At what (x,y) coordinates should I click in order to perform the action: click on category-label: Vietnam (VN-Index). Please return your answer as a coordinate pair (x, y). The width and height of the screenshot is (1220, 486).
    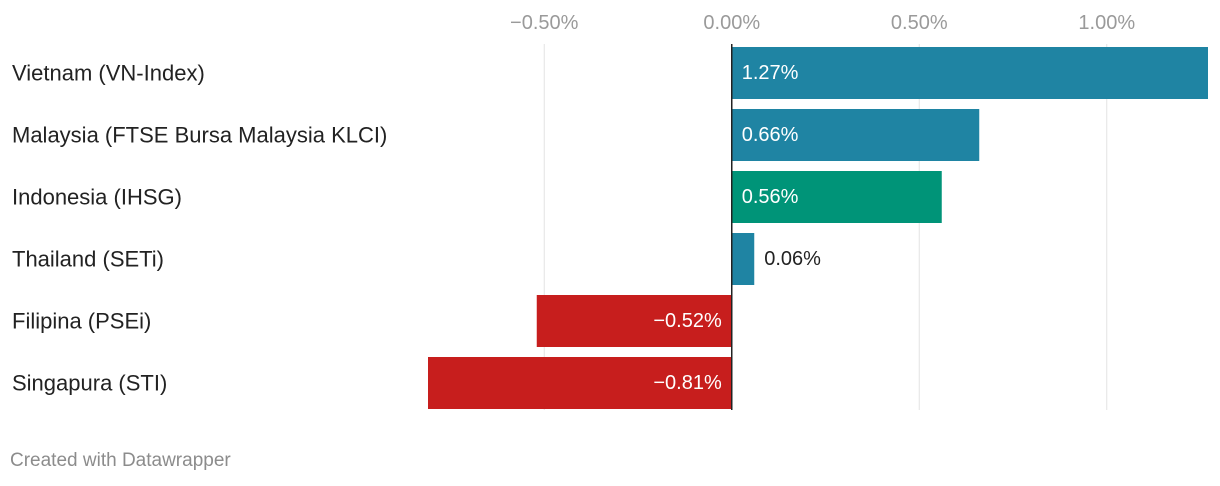
    Looking at the image, I should click on (108, 73).